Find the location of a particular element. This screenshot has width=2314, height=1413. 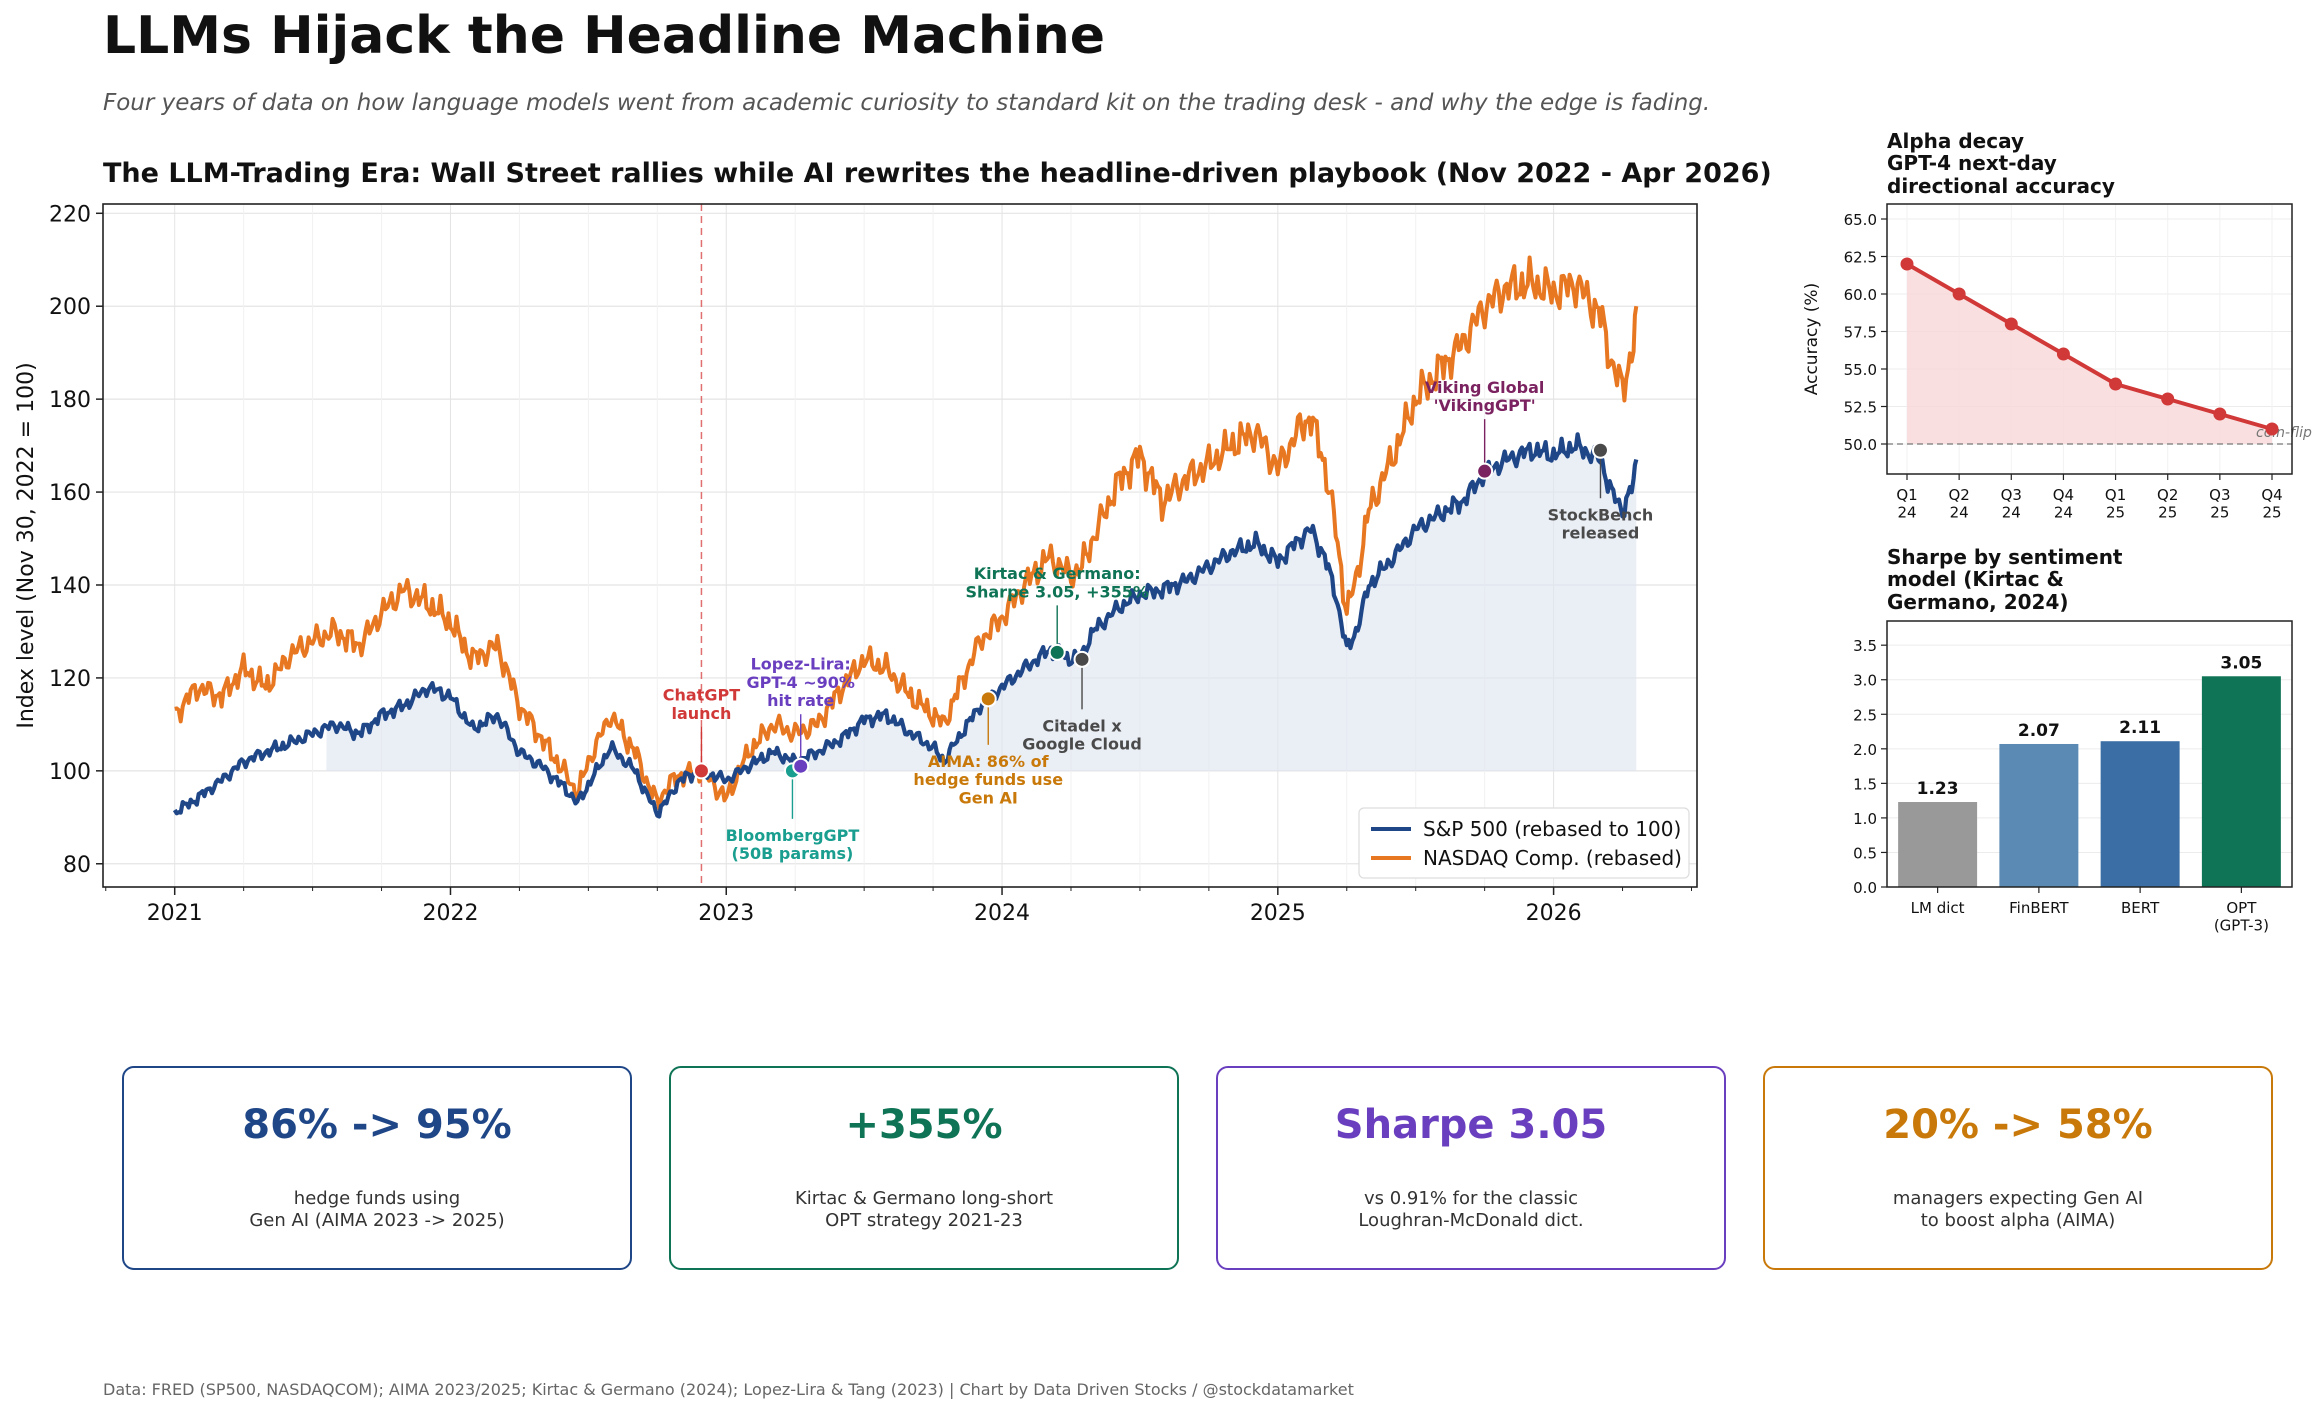

y-tick-label: 80 is located at coordinates (77, 865).